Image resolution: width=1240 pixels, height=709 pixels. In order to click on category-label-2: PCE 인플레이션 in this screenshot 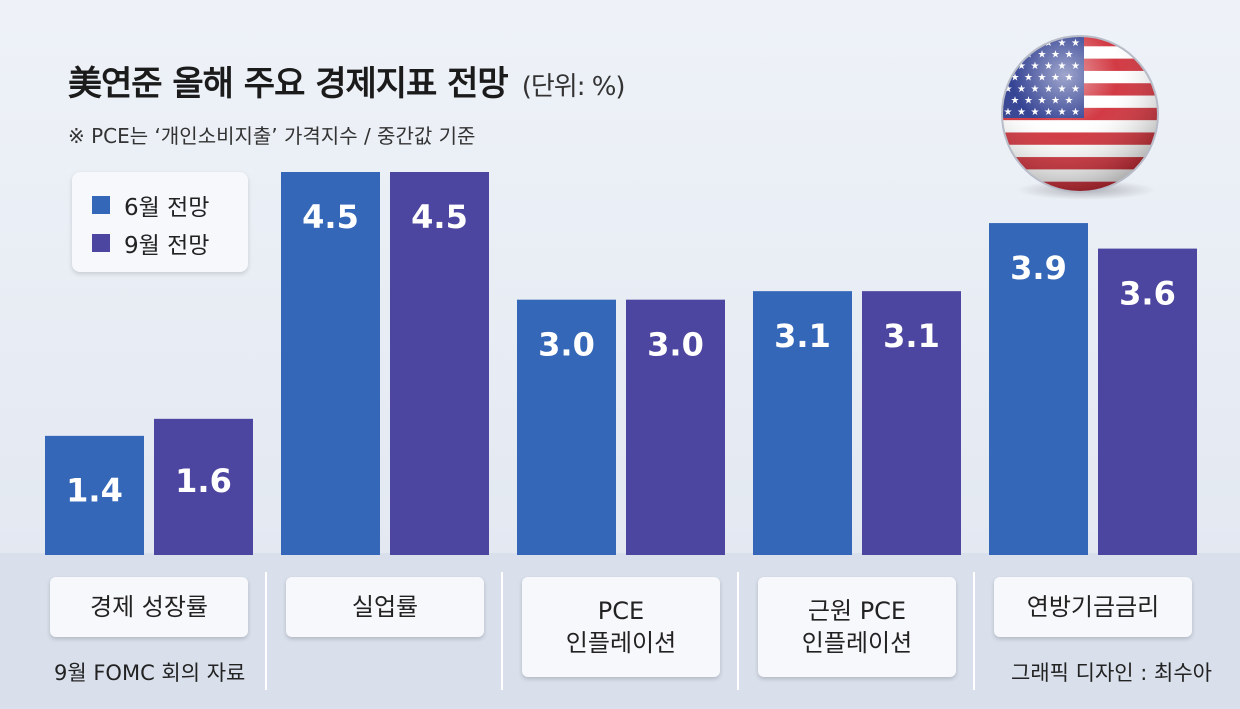, I will do `click(621, 627)`.